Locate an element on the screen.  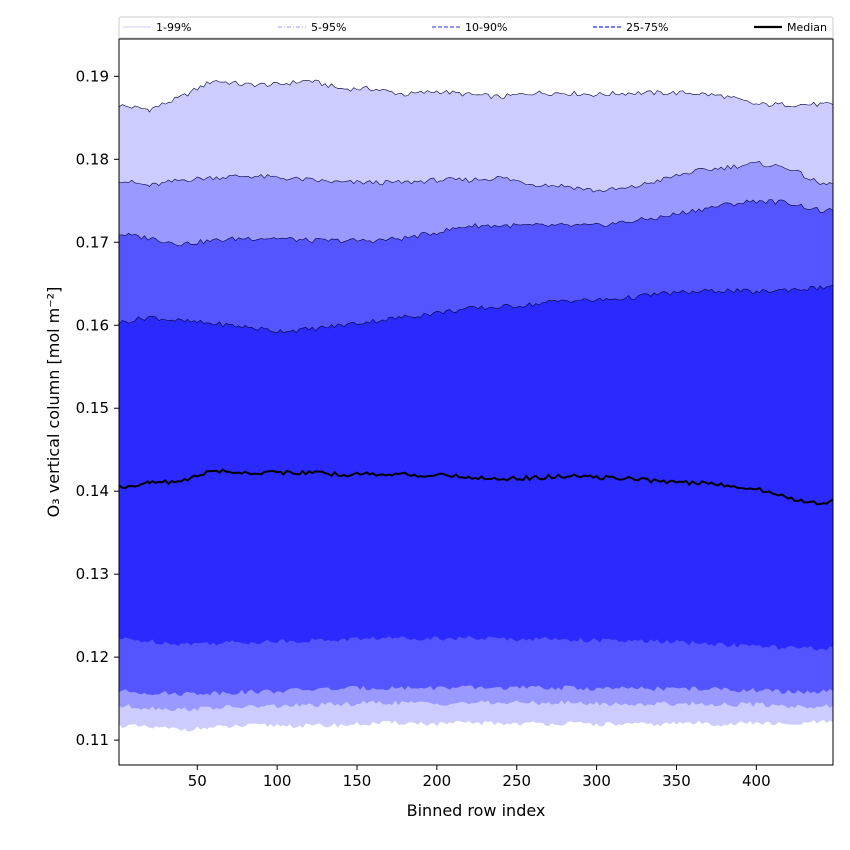
band-upper-edge-5-95pct is located at coordinates (476, 177).